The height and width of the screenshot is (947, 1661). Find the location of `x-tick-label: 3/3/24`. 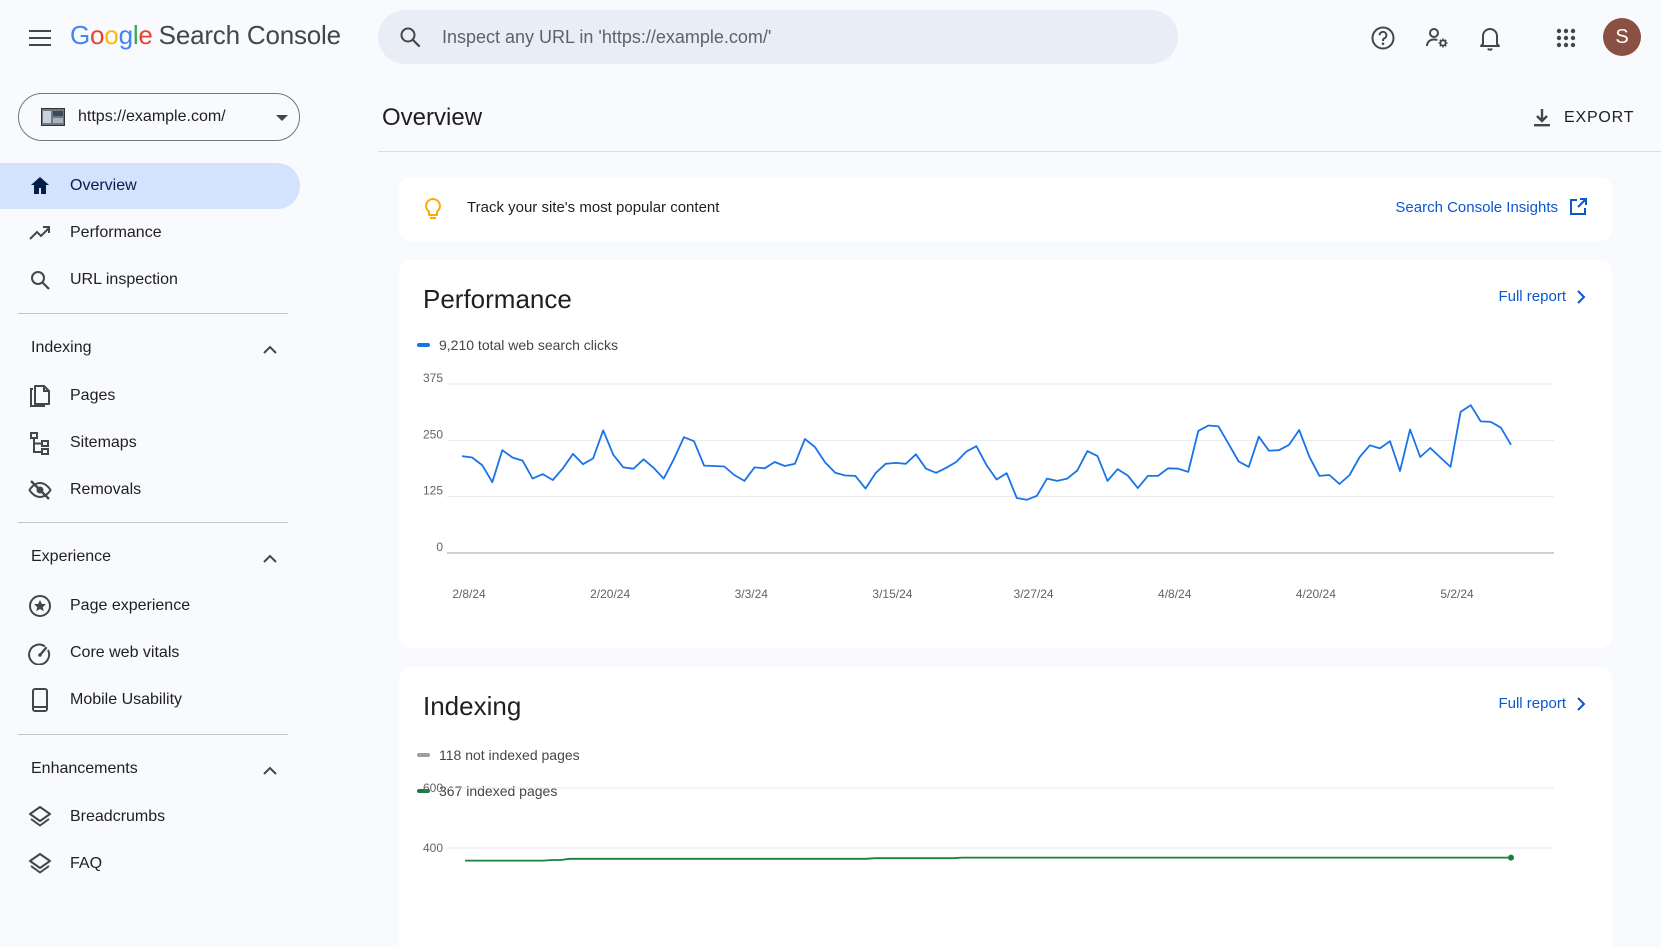

x-tick-label: 3/3/24 is located at coordinates (752, 594).